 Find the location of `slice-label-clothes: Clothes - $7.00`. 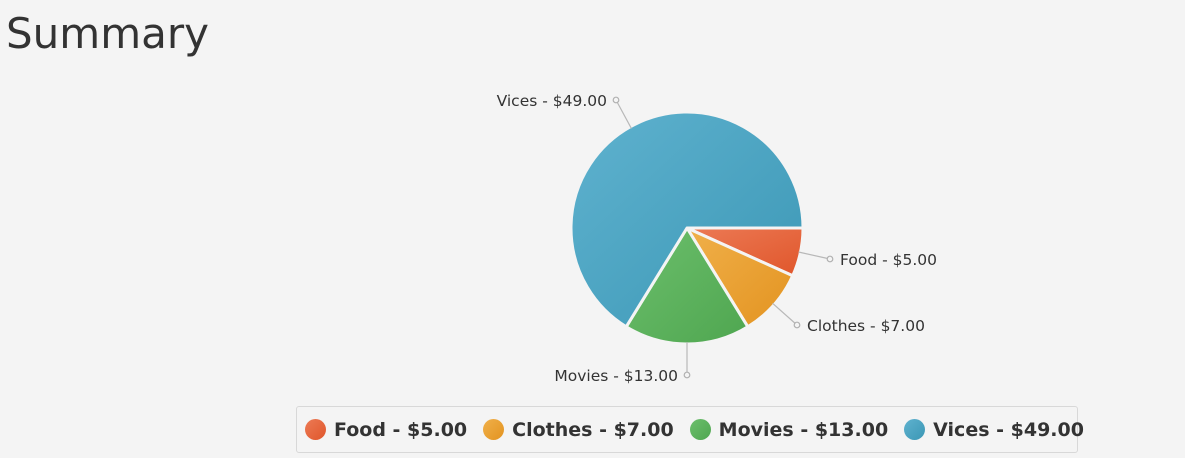

slice-label-clothes: Clothes - $7.00 is located at coordinates (866, 326).